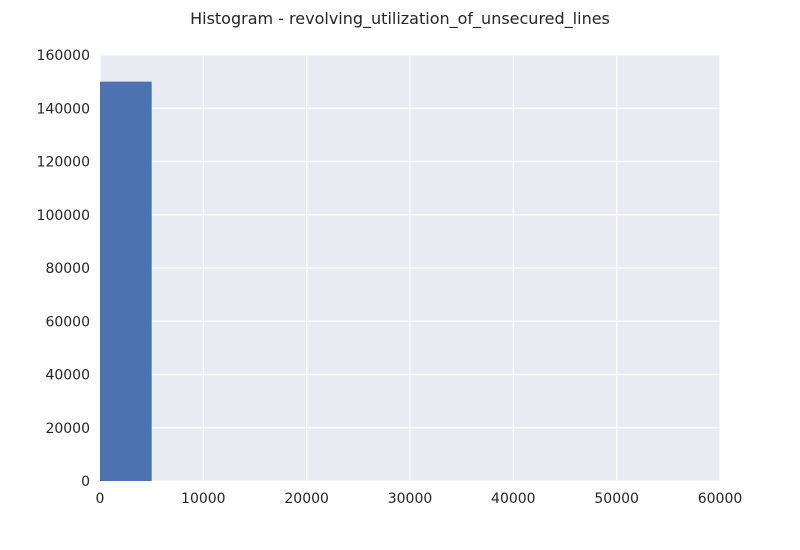  I want to click on y-tick-label-5: 100000, so click(63, 216).